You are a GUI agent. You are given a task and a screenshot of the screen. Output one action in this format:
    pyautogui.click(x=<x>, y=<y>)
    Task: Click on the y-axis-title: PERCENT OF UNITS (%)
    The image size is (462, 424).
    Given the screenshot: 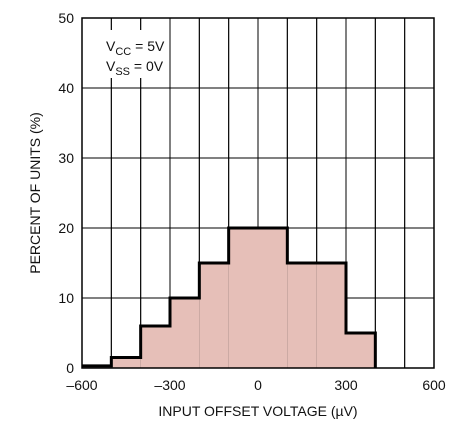 What is the action you would take?
    pyautogui.click(x=35, y=193)
    